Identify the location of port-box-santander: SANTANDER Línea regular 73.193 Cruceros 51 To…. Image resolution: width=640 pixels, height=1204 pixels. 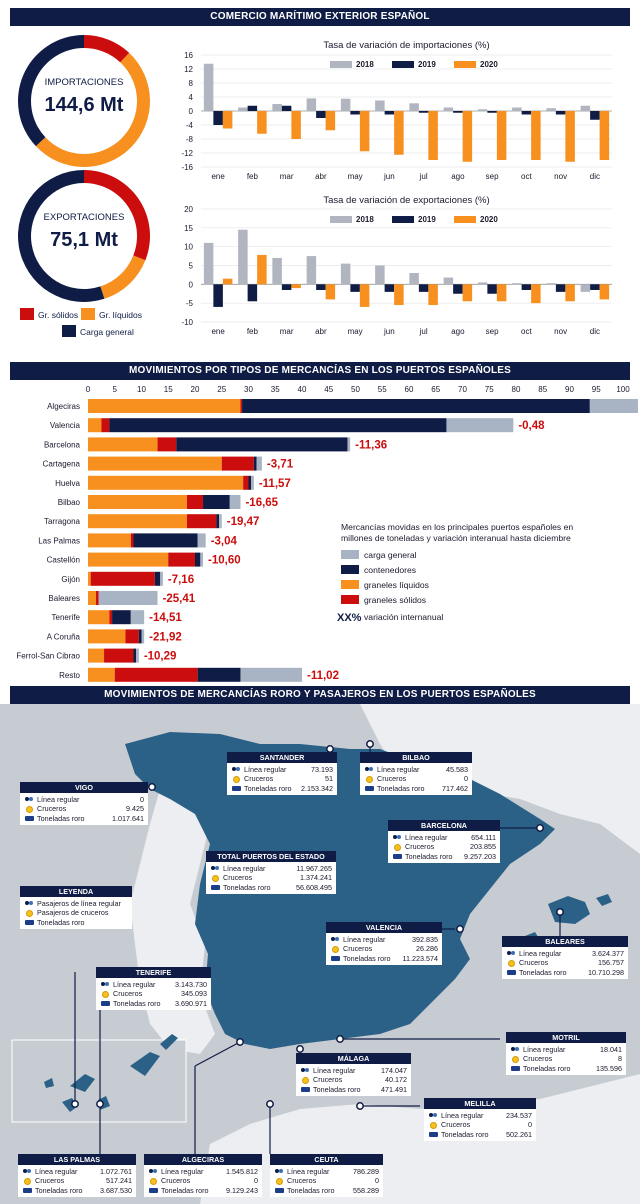
(282, 774).